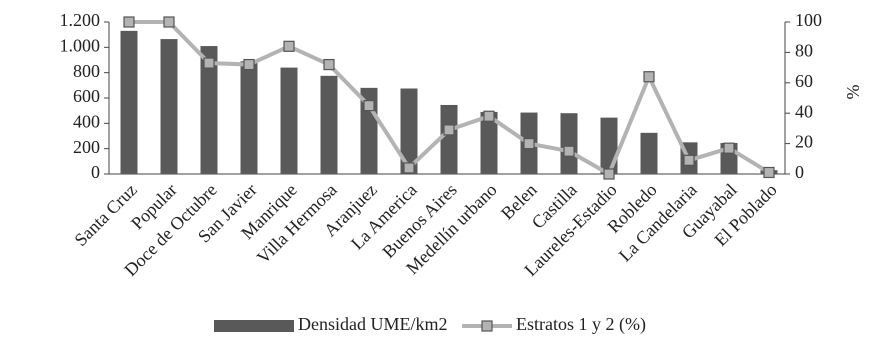  What do you see at coordinates (86, 71) in the screenshot?
I see `y-tick-label: 800` at bounding box center [86, 71].